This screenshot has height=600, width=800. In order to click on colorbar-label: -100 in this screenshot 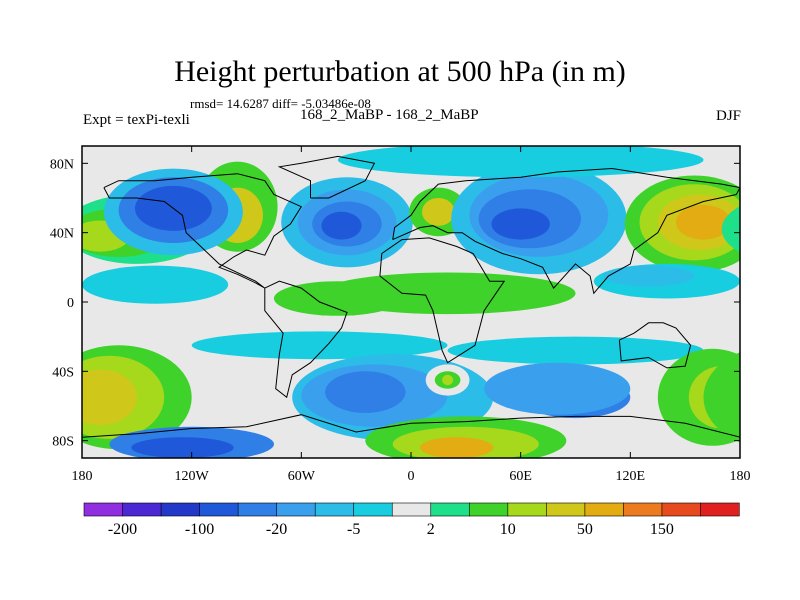, I will do `click(199, 529)`.